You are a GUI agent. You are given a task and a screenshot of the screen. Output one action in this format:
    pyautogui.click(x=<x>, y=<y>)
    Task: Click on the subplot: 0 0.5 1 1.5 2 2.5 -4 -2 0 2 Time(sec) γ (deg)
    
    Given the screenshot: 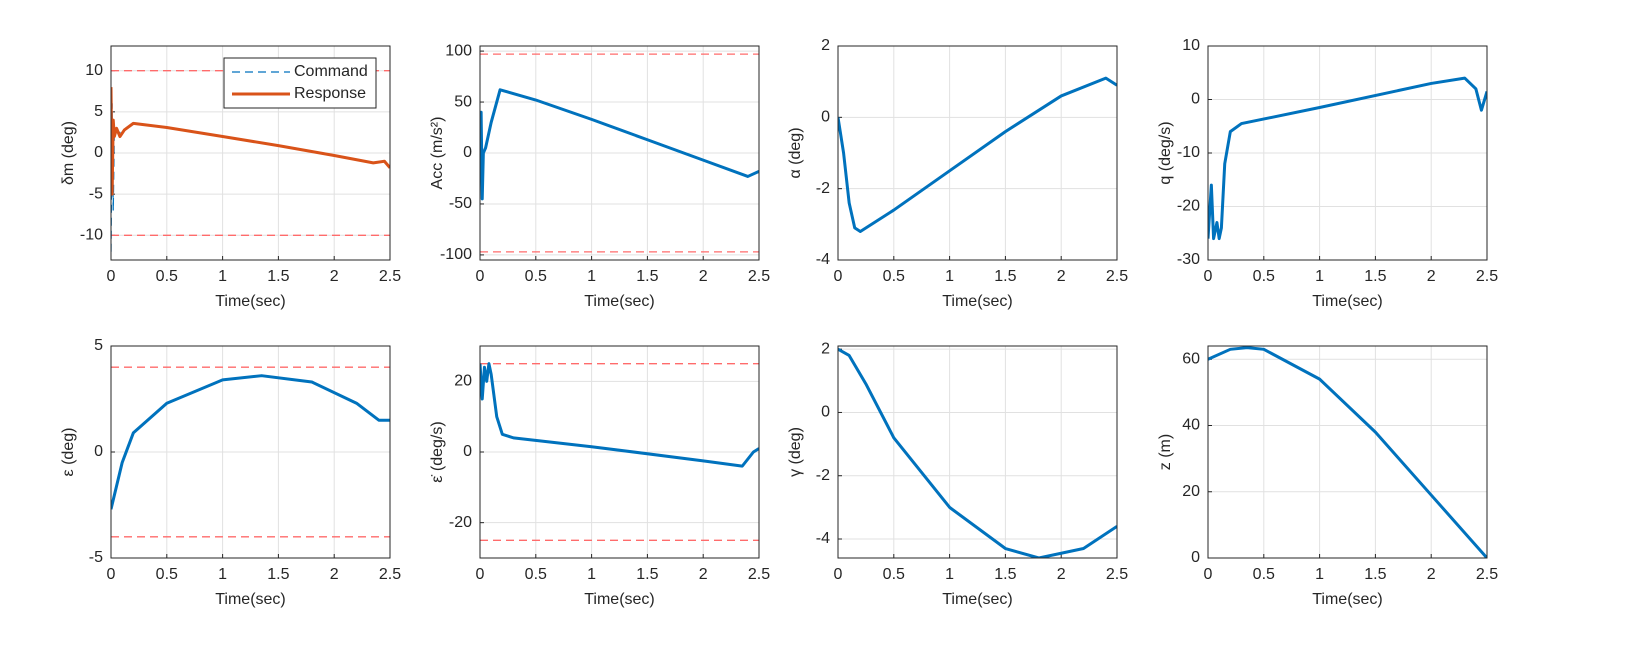 What is the action you would take?
    pyautogui.click(x=957, y=474)
    